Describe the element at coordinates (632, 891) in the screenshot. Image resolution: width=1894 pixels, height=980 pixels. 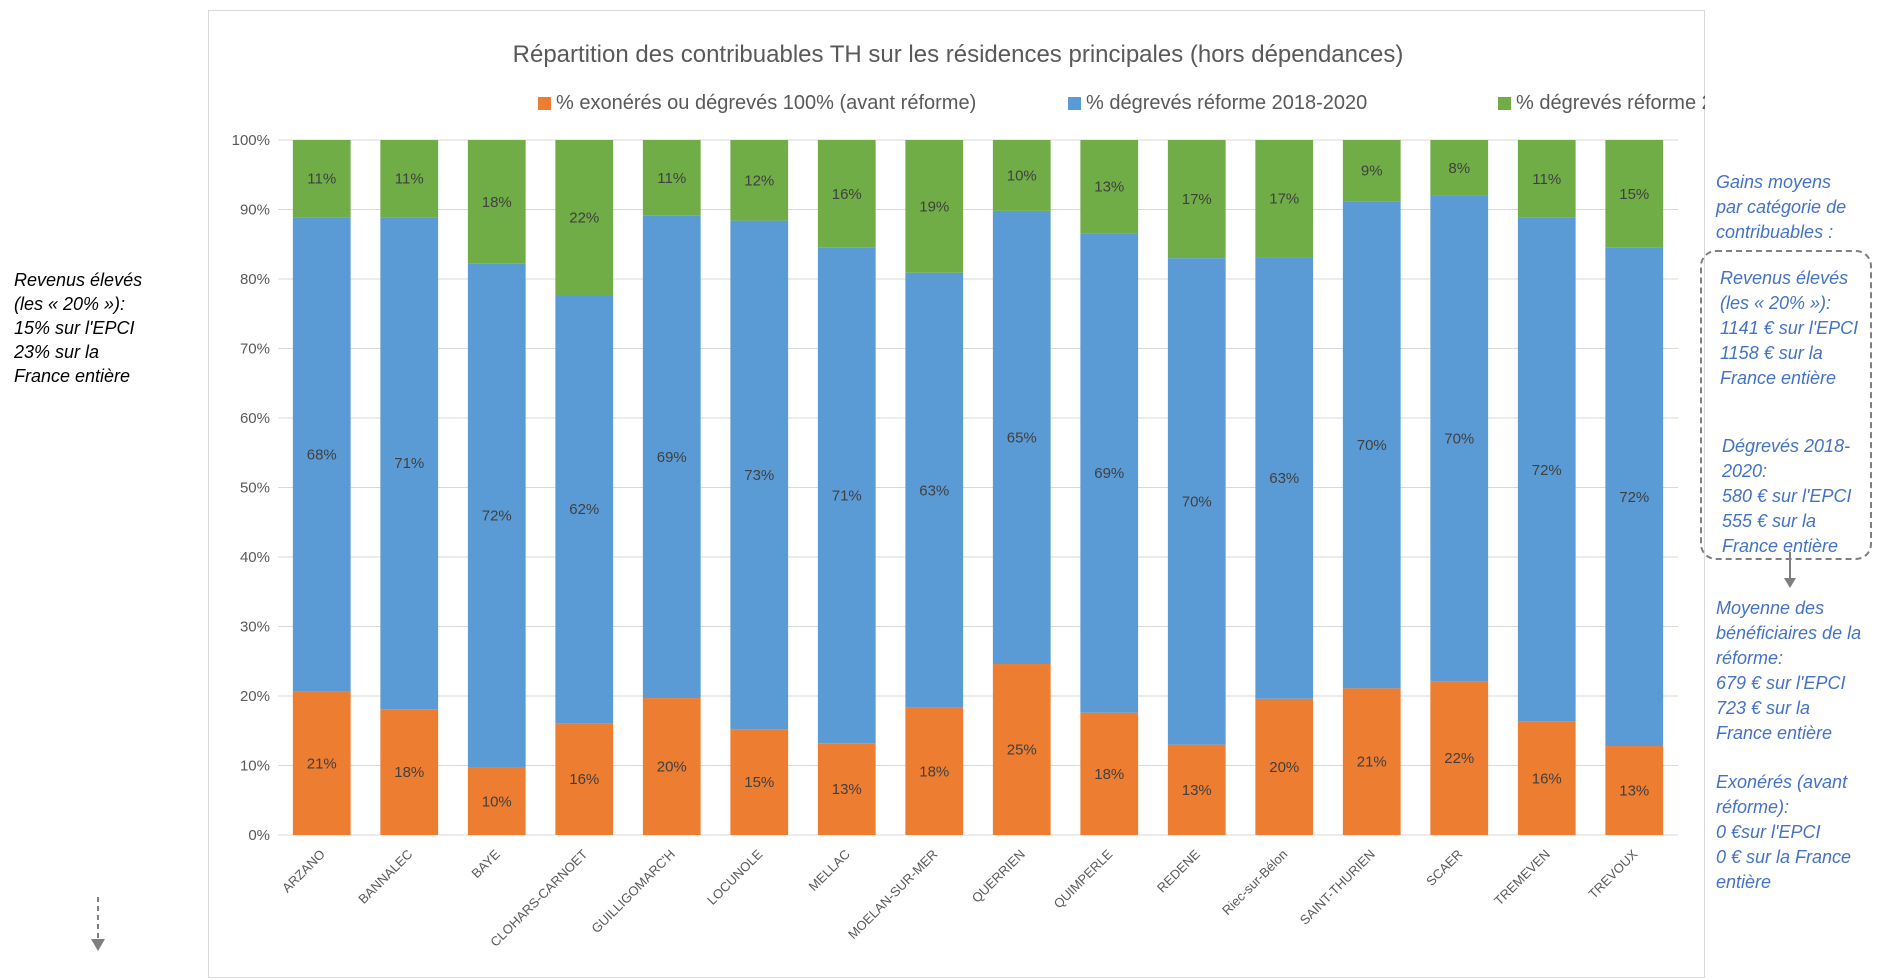
I see `x-tick-label: GUILLIGOMARC'H` at that location.